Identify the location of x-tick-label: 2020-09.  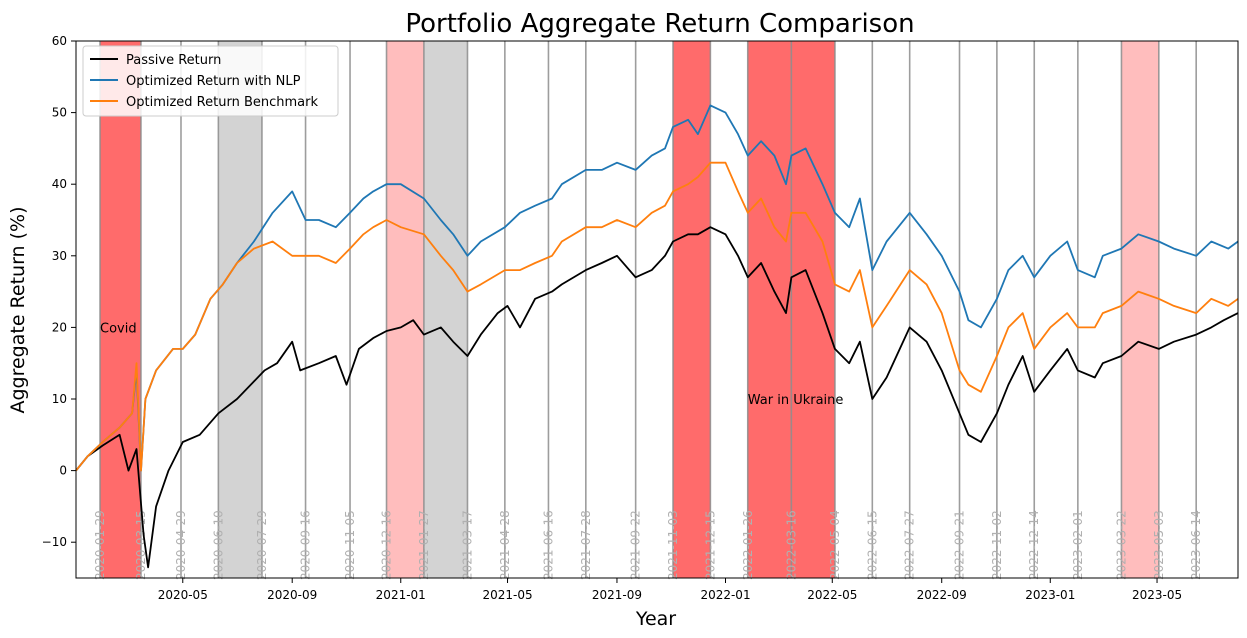
(292, 595).